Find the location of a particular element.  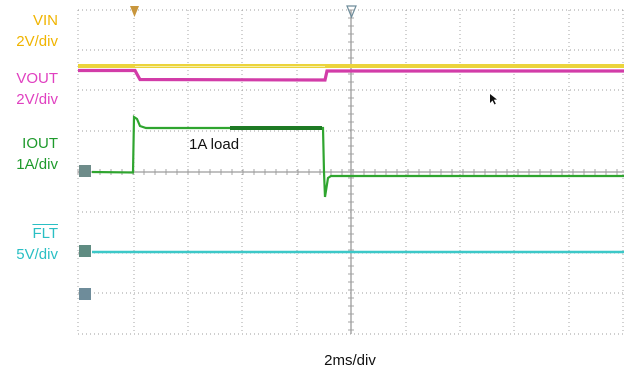

vin-channel-name: VIN is located at coordinates (45, 20).